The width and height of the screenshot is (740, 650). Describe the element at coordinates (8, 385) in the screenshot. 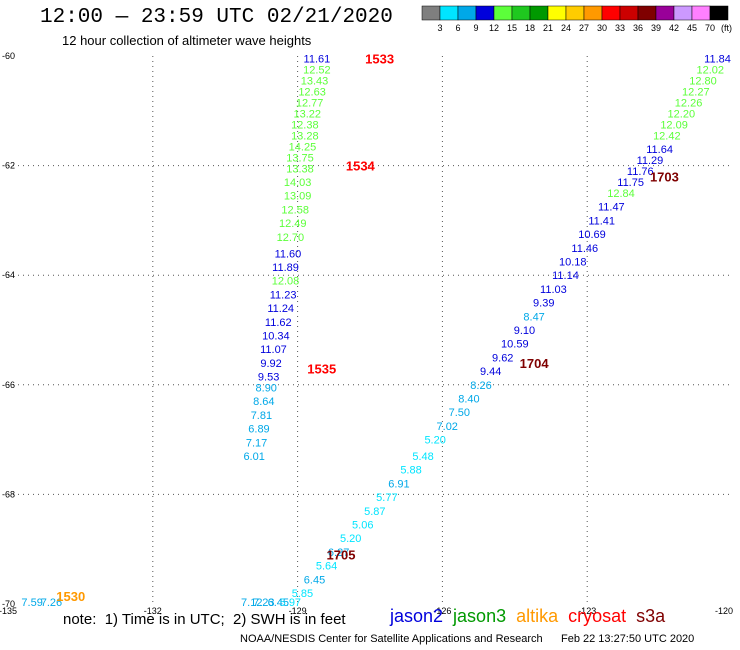

I see `y-tick-label: -66` at that location.